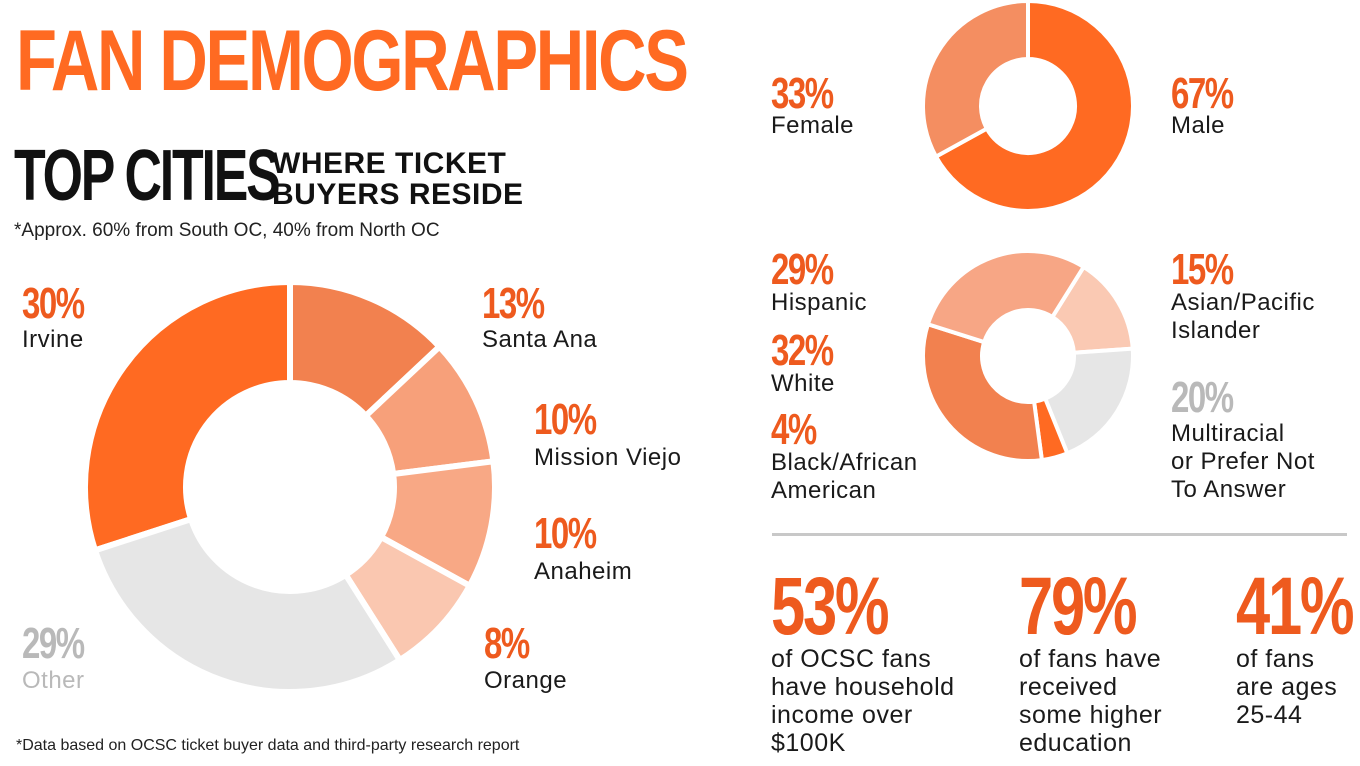 The image size is (1360, 766). Describe the element at coordinates (844, 476) in the screenshot. I see `black-label: Black/African American` at that location.